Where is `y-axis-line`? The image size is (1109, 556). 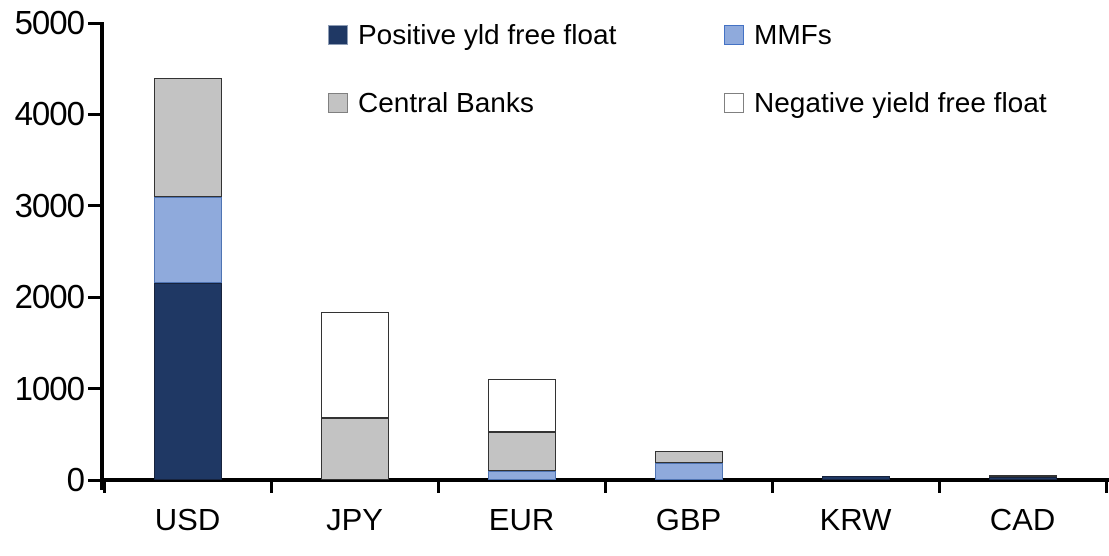 y-axis-line is located at coordinates (102, 256).